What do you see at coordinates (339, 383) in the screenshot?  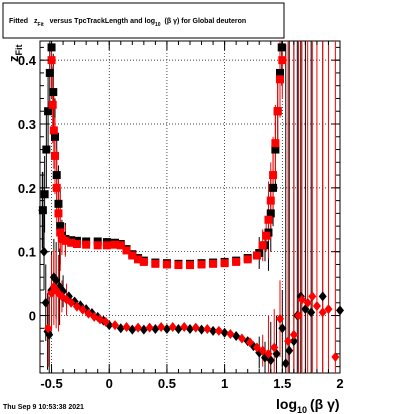 I see `x-tick-label: 2` at bounding box center [339, 383].